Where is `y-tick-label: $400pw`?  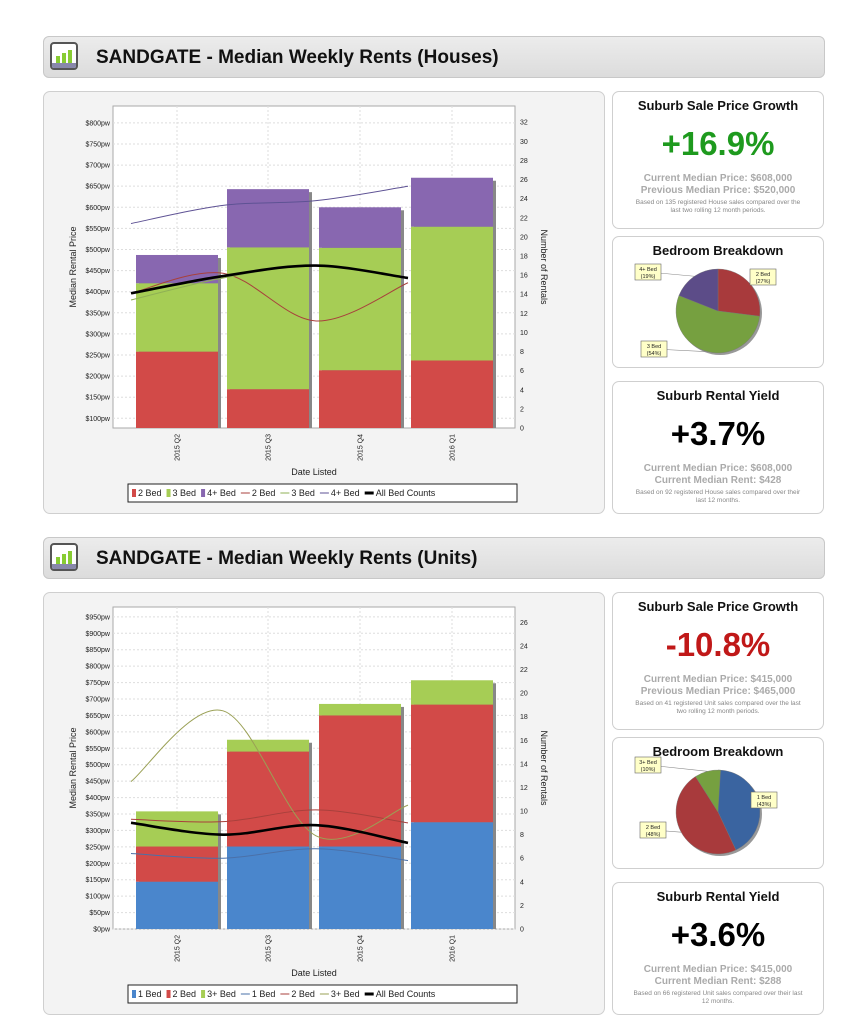
y-tick-label: $400pw is located at coordinates (97, 798).